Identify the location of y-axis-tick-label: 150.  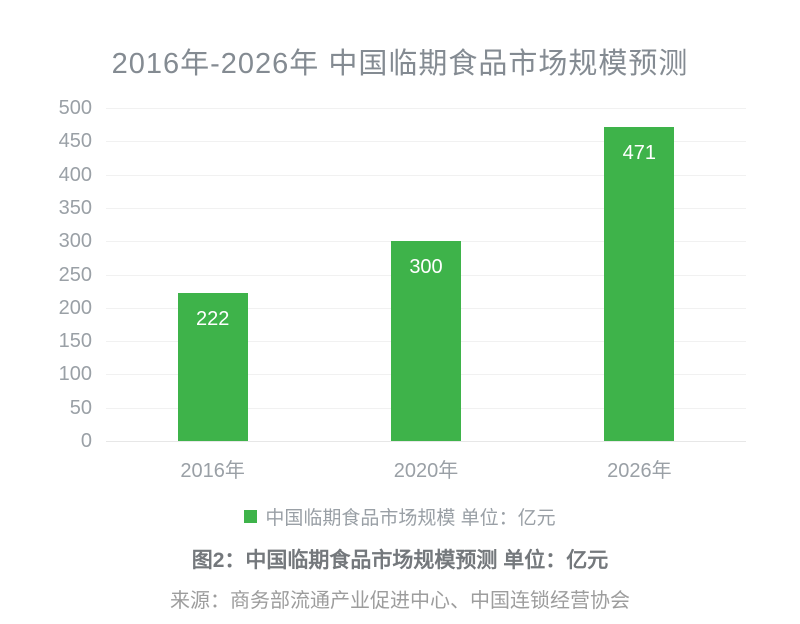
(75, 341).